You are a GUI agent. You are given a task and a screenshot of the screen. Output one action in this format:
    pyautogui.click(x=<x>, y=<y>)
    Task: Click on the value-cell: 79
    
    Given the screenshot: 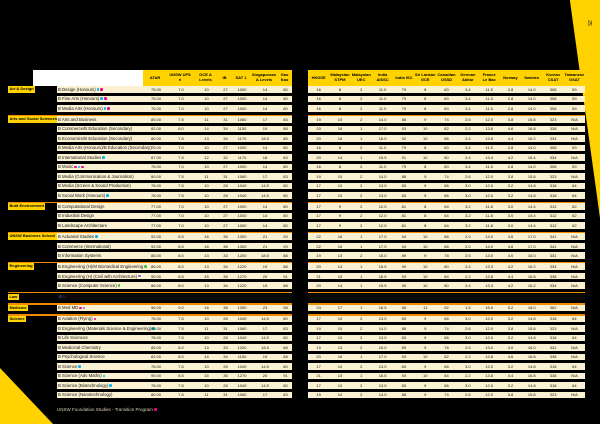 What is the action you would take?
    pyautogui.click(x=404, y=148)
    